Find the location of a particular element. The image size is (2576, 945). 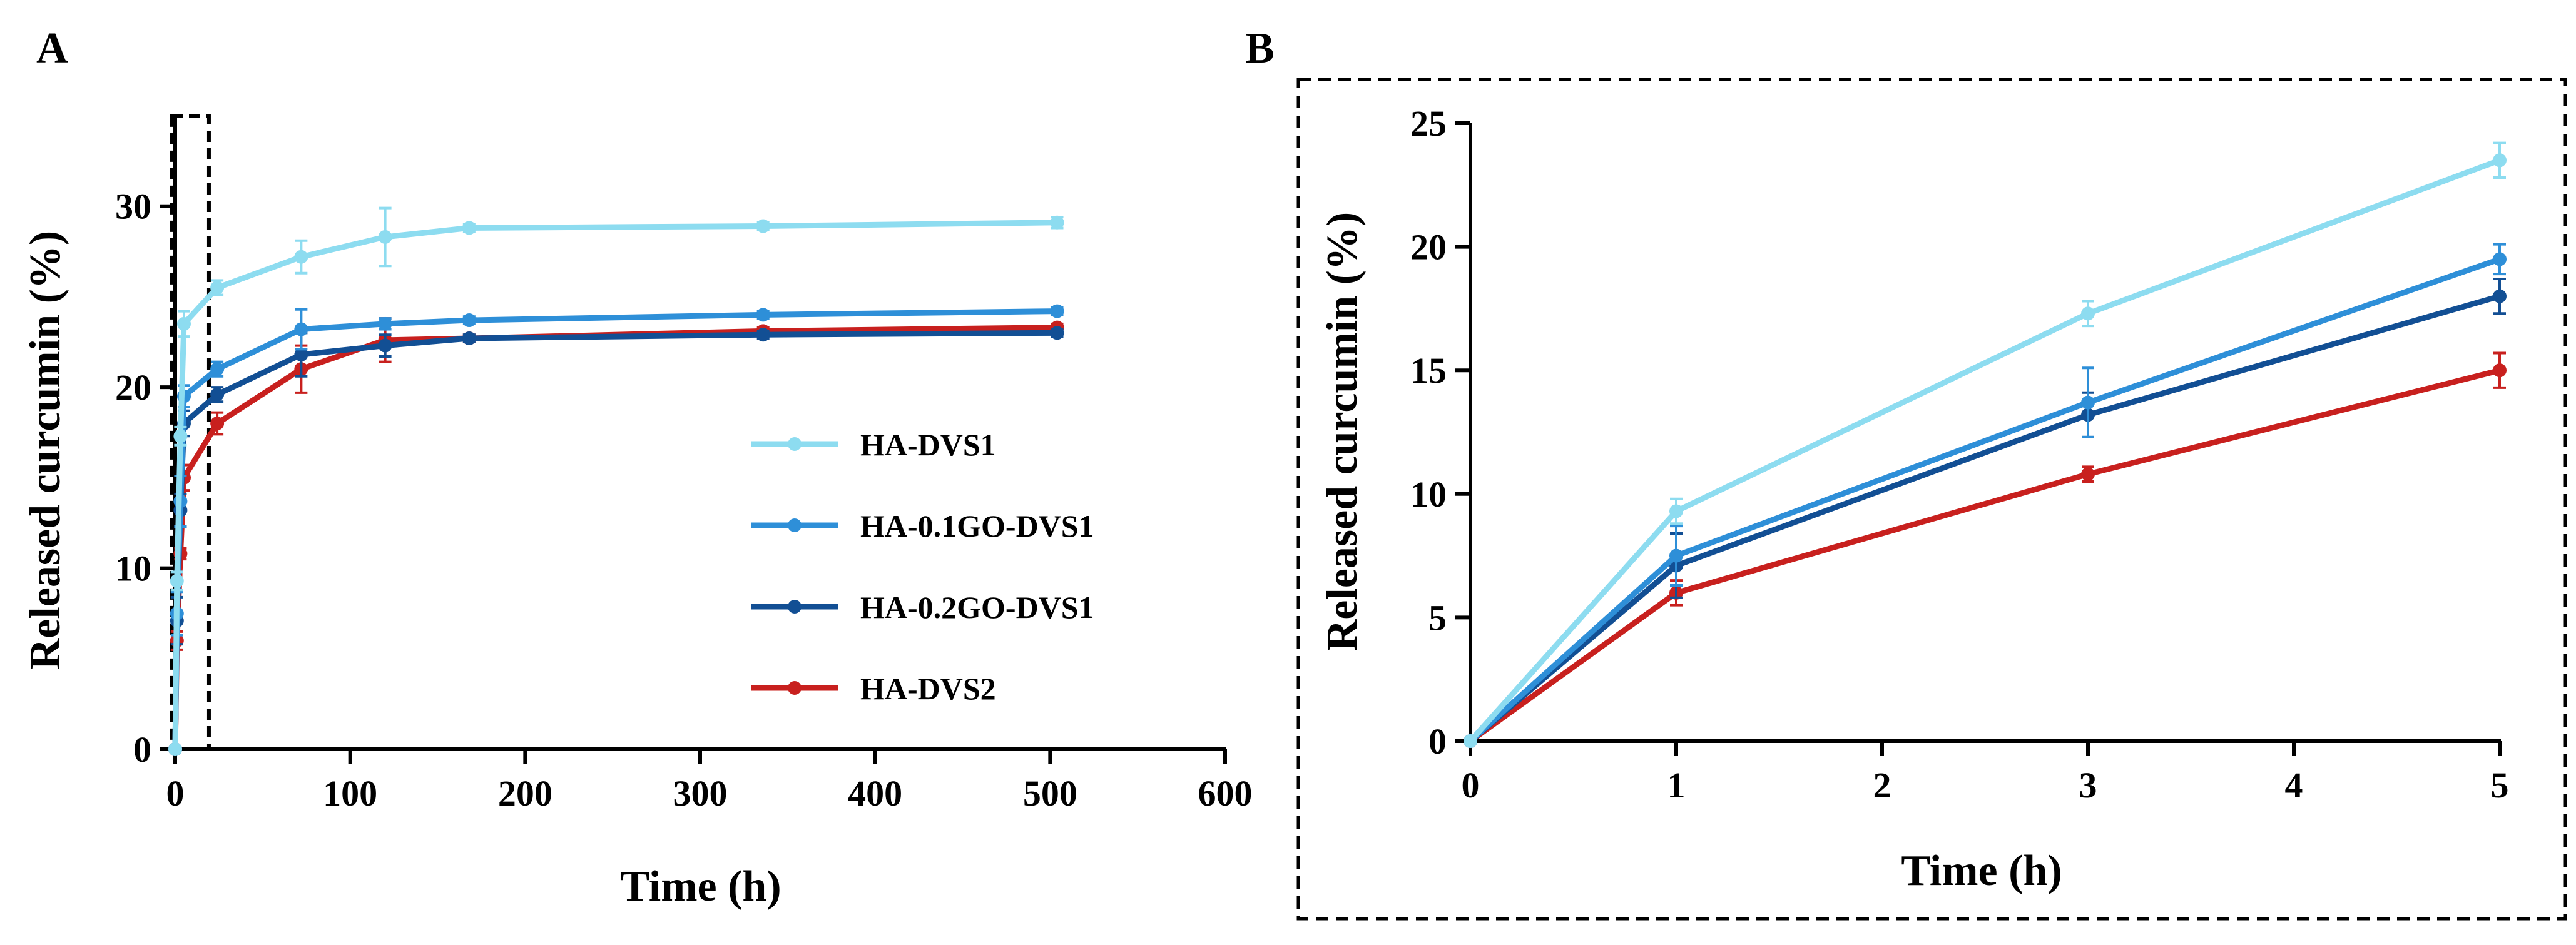

panel-b-y-tick-label: 20 is located at coordinates (1429, 247).